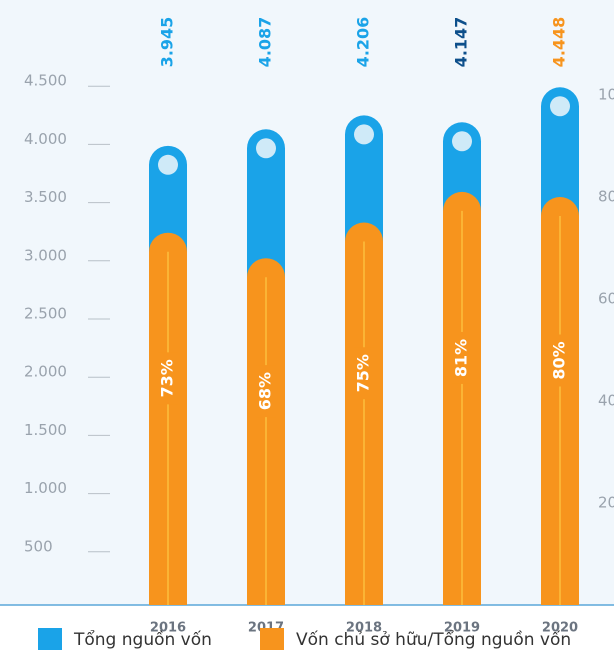  Describe the element at coordinates (363, 42) in the screenshot. I see `value-label: 4.206` at that location.